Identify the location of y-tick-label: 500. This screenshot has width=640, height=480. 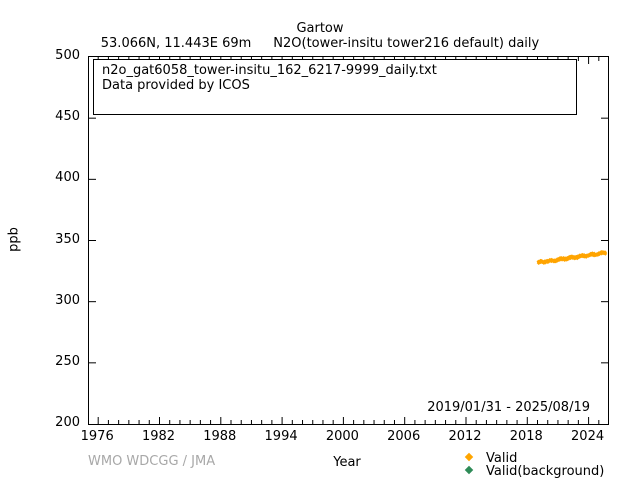
(67, 55).